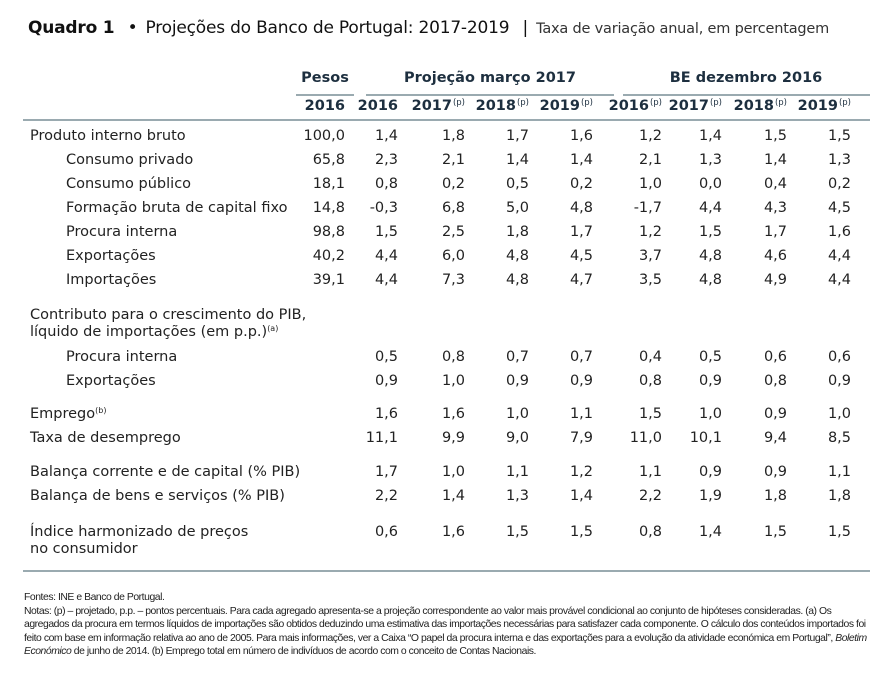 The width and height of the screenshot is (891, 676). What do you see at coordinates (839, 208) in the screenshot?
I see `table-cell: 4,5` at bounding box center [839, 208].